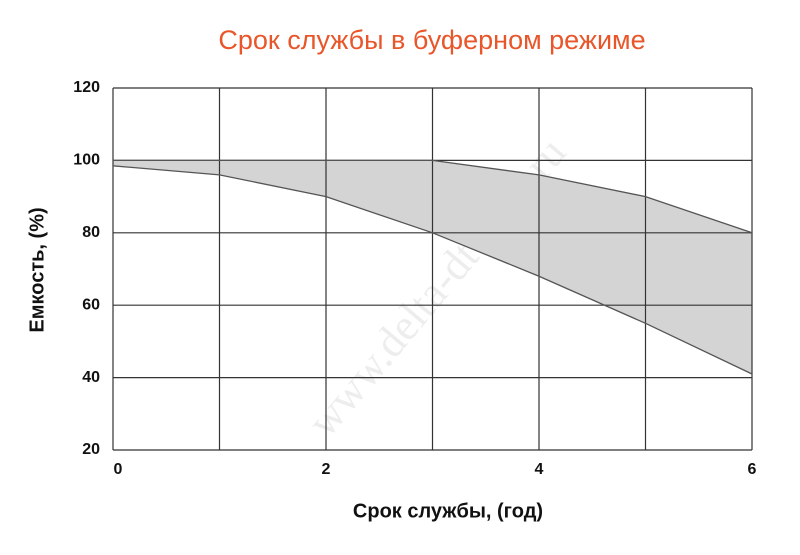 This screenshot has width=800, height=555. I want to click on x-tick-label: 2, so click(326, 469).